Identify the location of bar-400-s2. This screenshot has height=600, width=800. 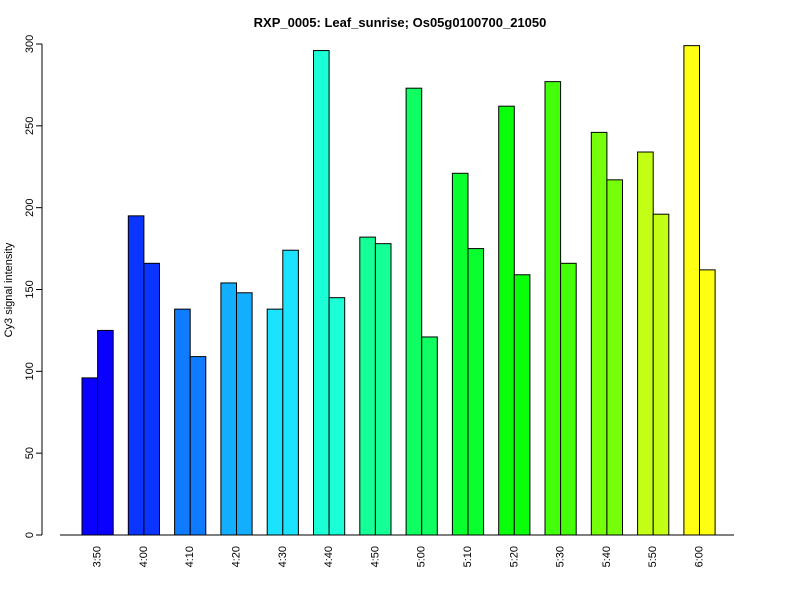
(151, 399).